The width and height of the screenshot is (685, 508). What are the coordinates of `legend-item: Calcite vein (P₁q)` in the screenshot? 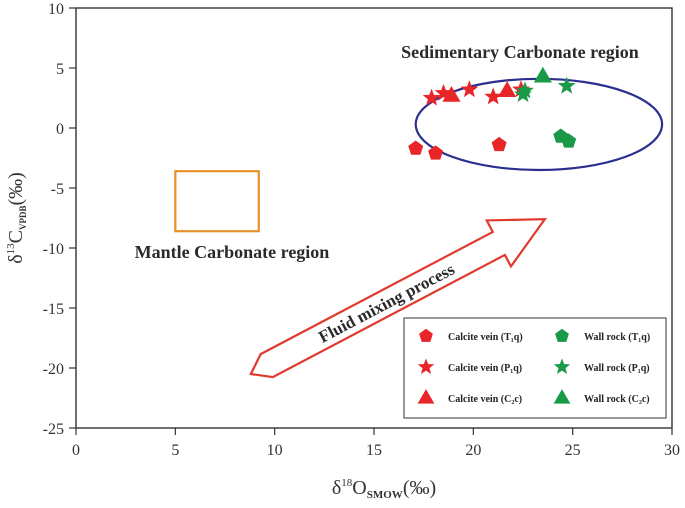 It's located at (469, 366).